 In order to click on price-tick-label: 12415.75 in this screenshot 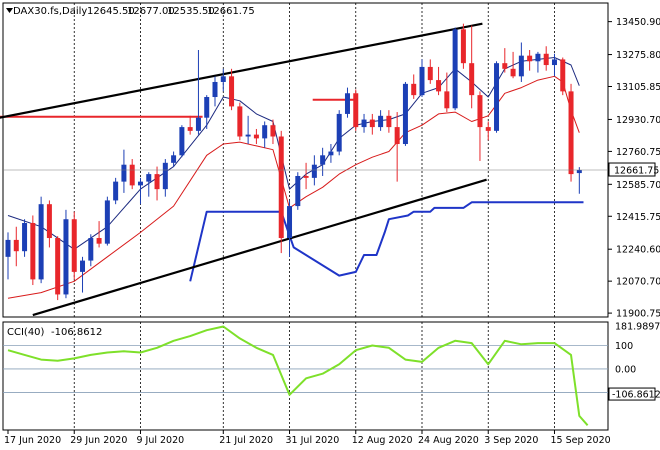, I will do `click(638, 217)`.